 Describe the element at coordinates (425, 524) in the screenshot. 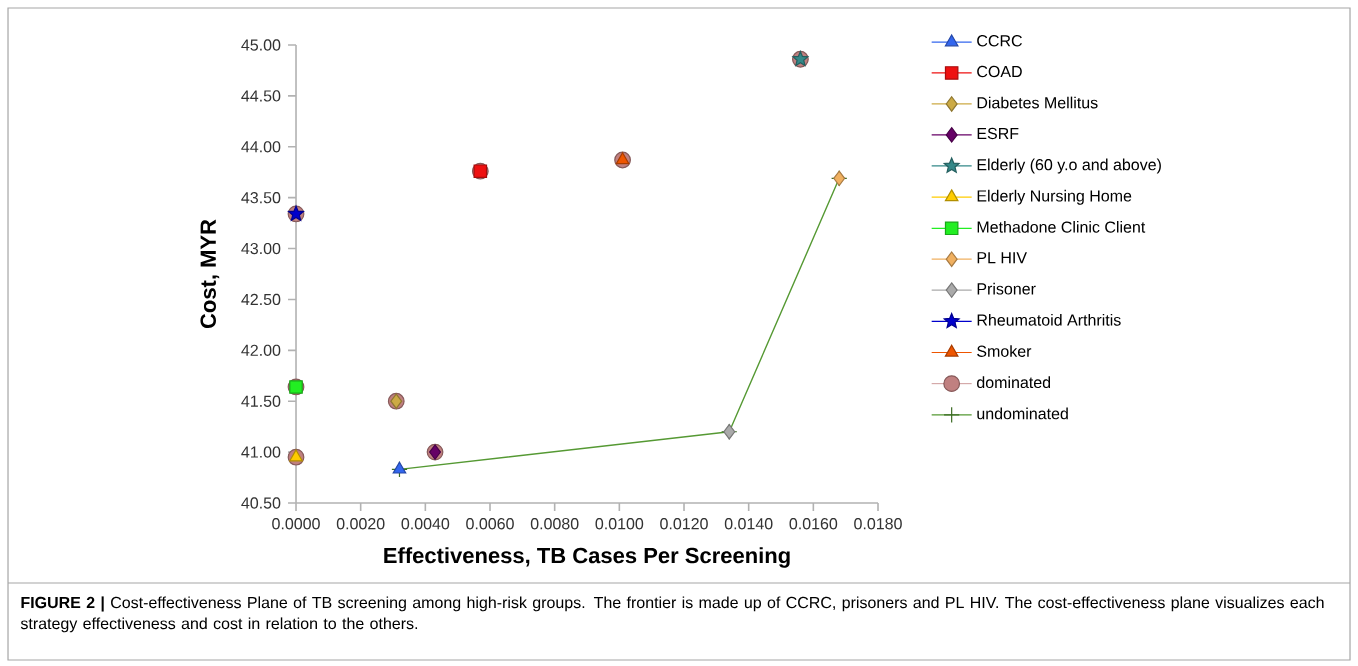

I see `x-tick-label: 0.0040` at that location.